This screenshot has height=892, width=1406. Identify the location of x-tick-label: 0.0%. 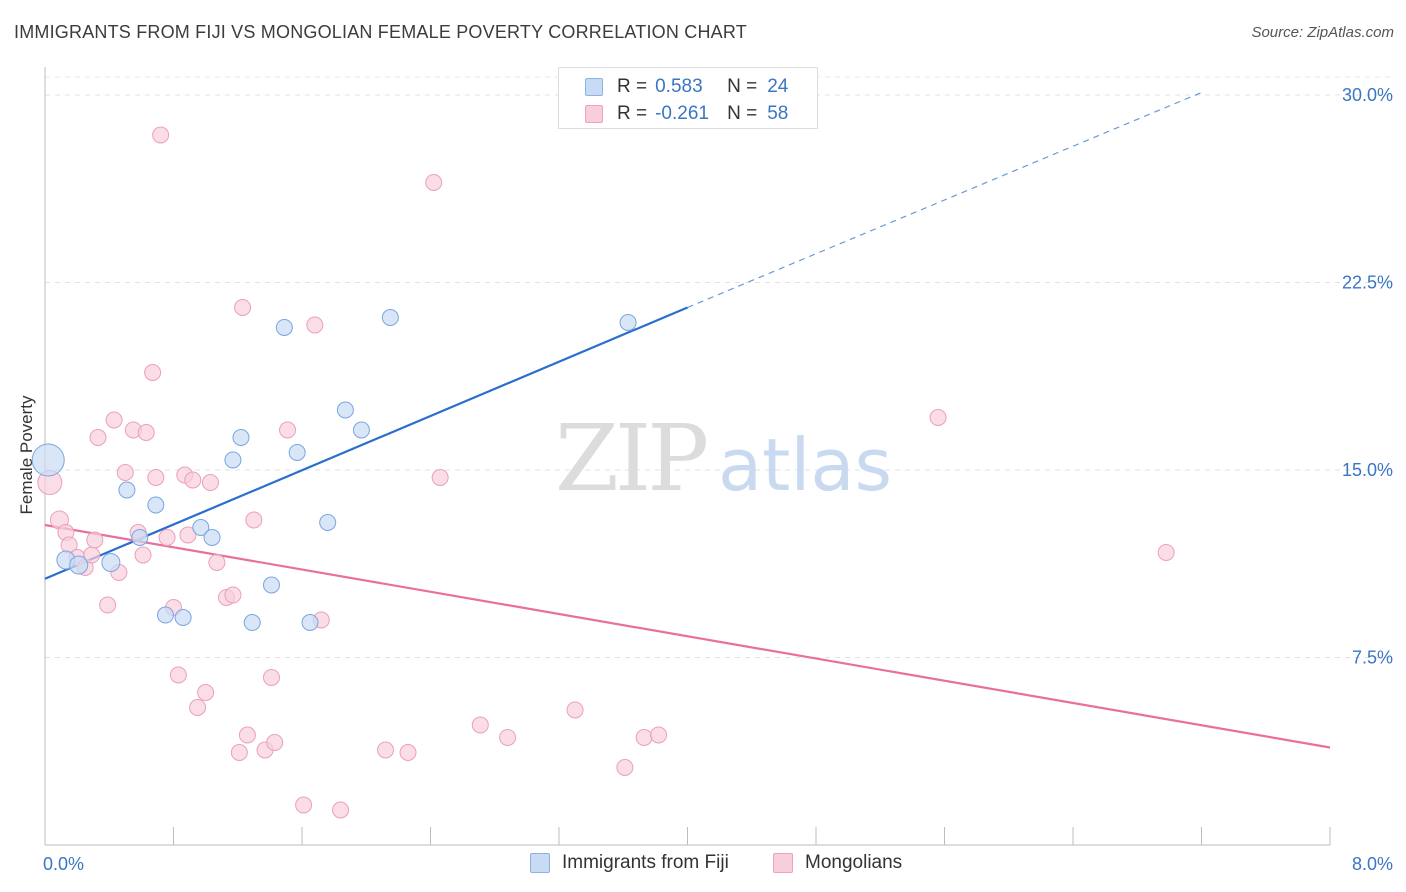
(63, 864).